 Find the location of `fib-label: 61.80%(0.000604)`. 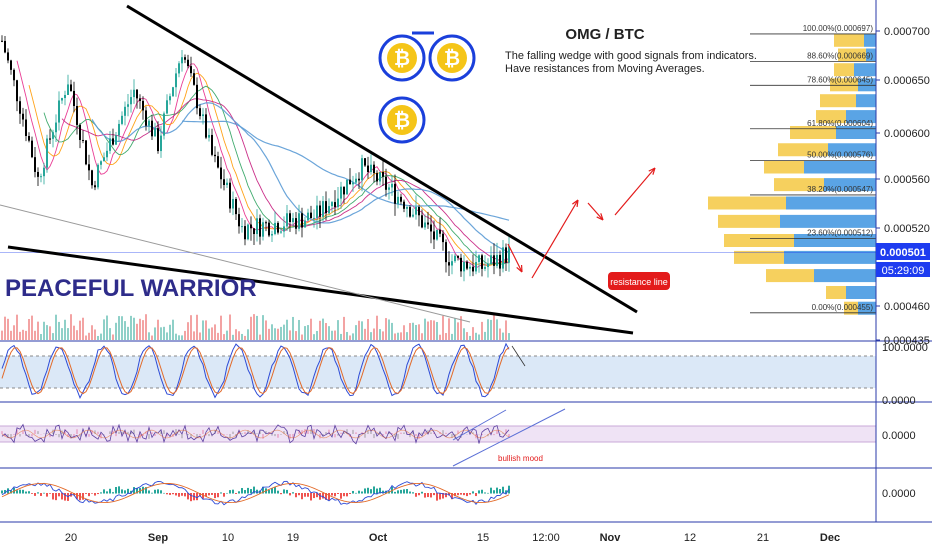

fib-label: 61.80%(0.000604) is located at coordinates (840, 123).